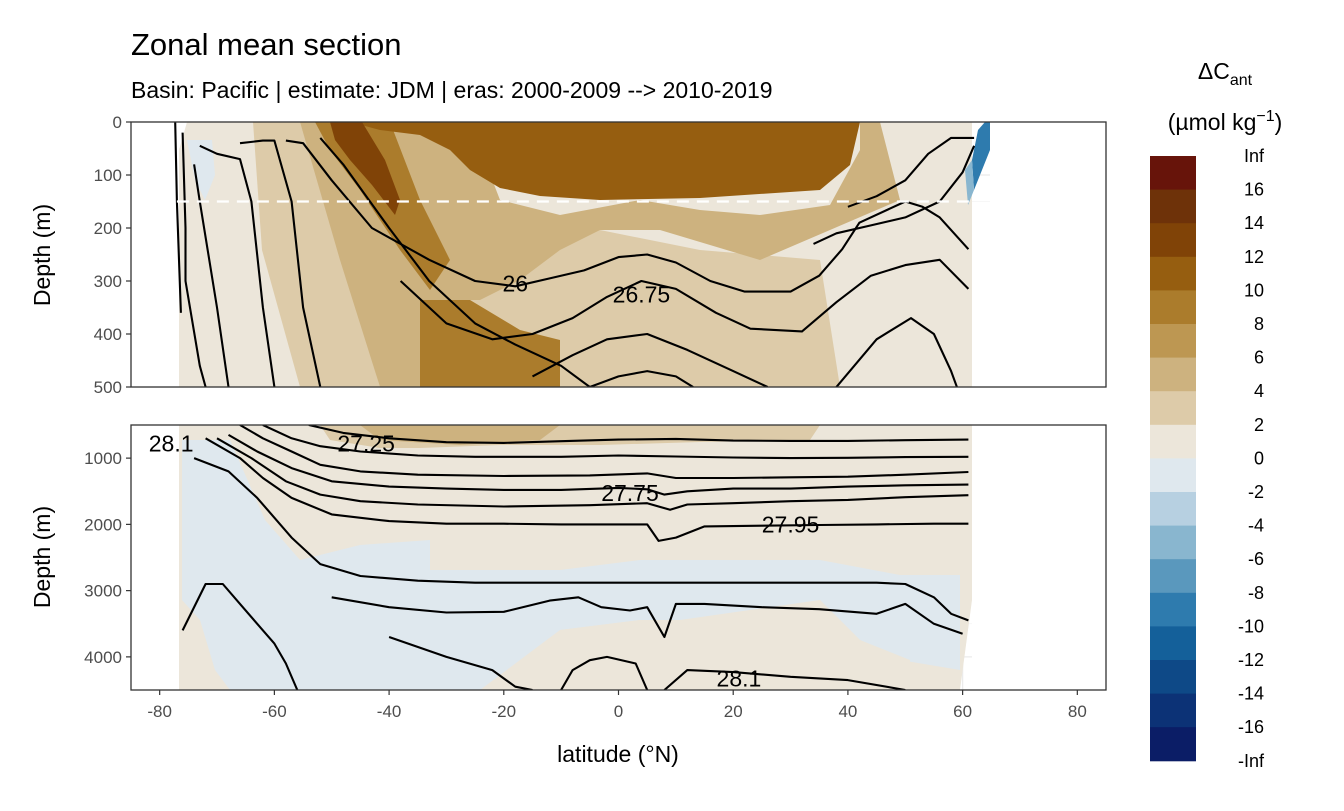  Describe the element at coordinates (1259, 425) in the screenshot. I see `legend-label: 2` at that location.